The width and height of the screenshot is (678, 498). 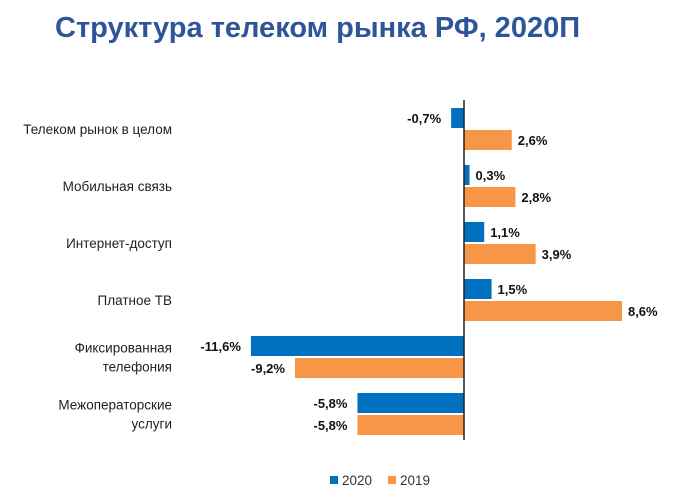 I want to click on category-label: Фиксированная, so click(x=123, y=348).